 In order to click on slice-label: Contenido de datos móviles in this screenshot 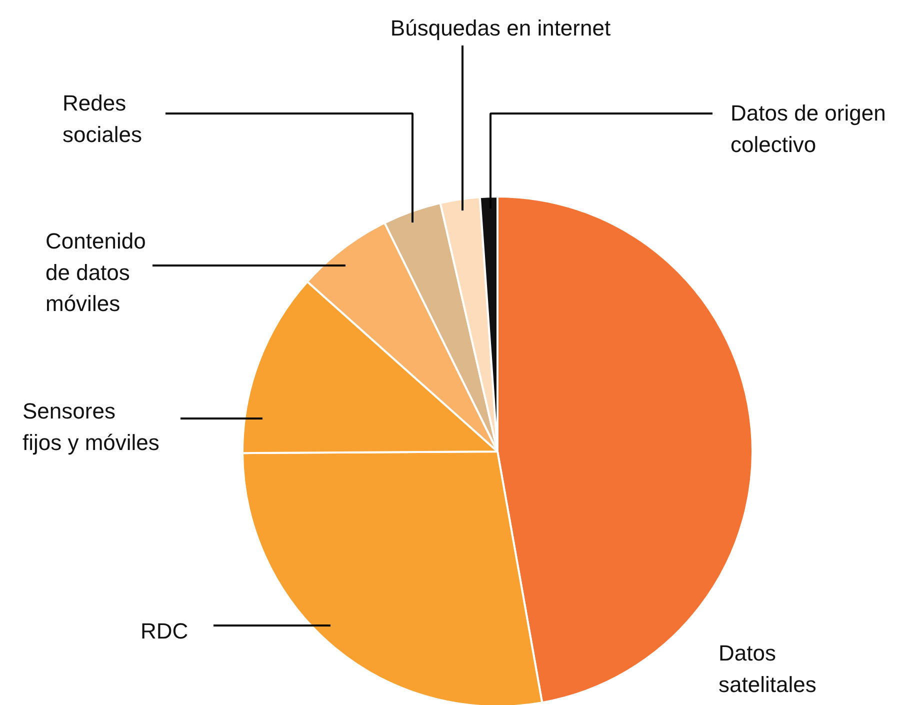, I will do `click(96, 272)`.